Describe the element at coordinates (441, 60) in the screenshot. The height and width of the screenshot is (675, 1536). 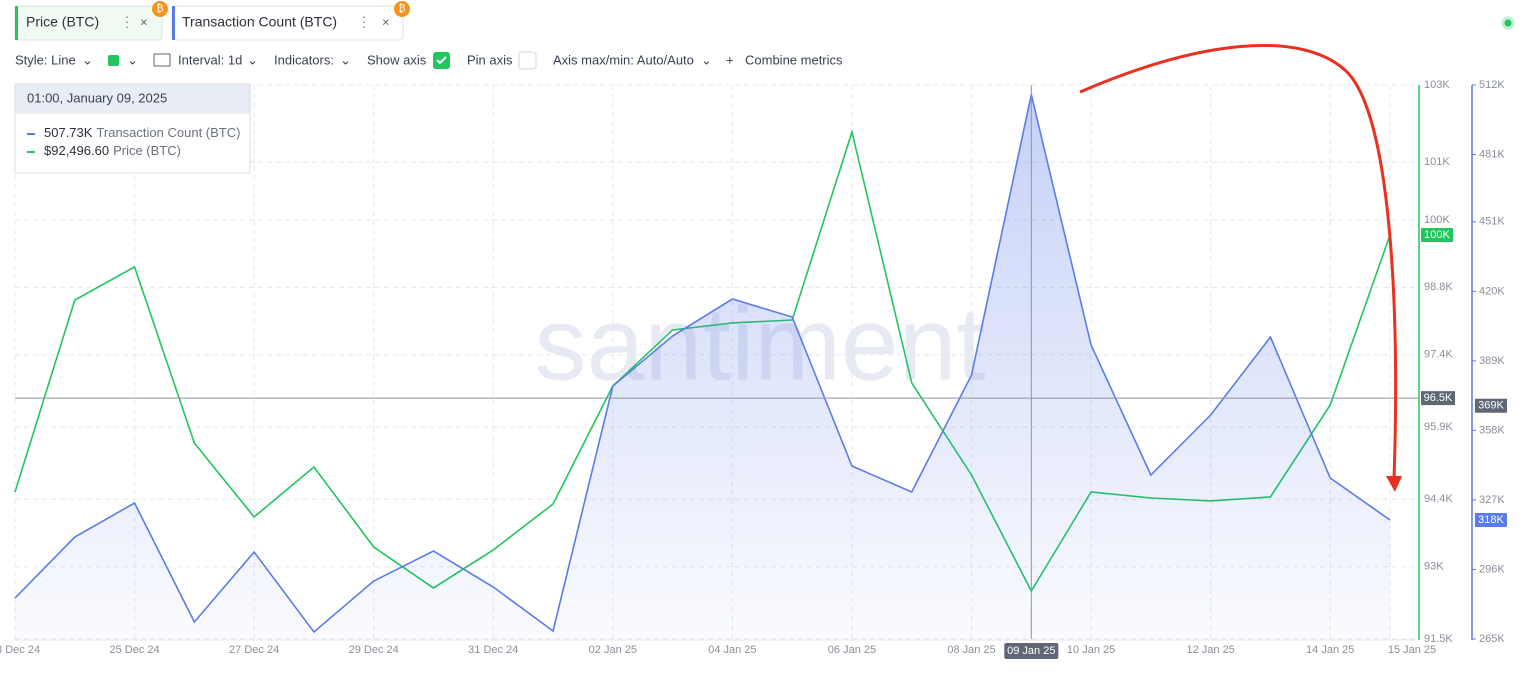
I see `check-mark` at that location.